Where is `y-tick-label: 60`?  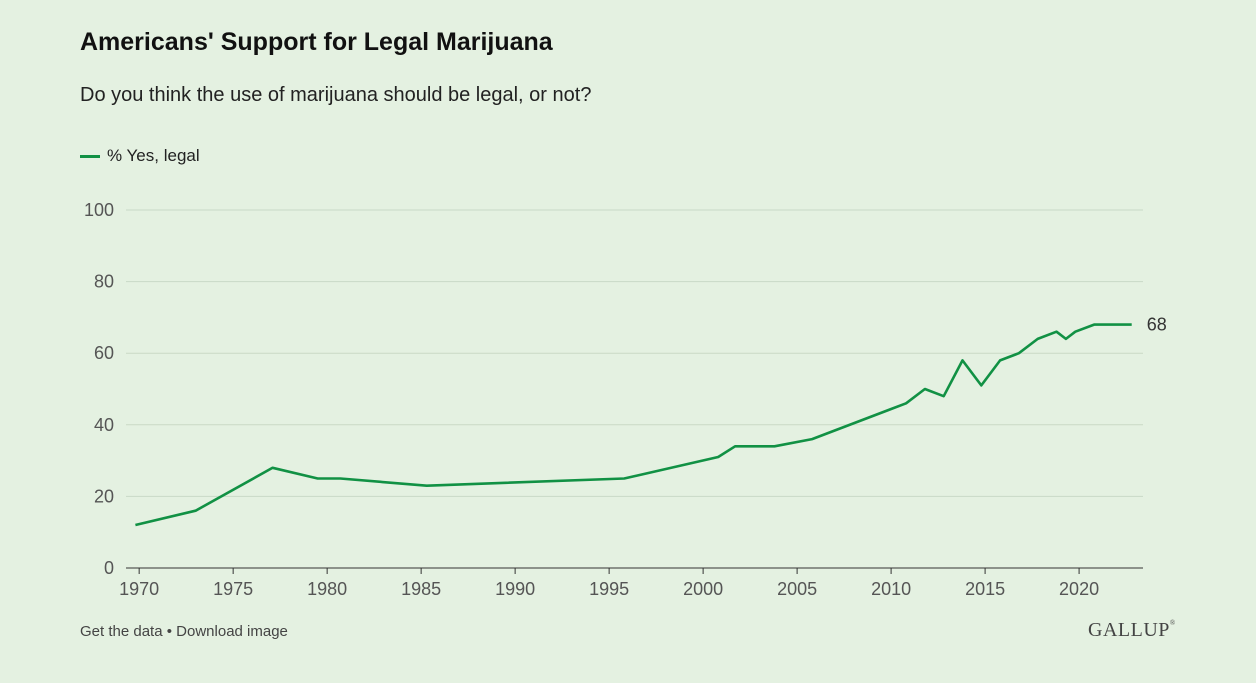
y-tick-label: 60 is located at coordinates (104, 353).